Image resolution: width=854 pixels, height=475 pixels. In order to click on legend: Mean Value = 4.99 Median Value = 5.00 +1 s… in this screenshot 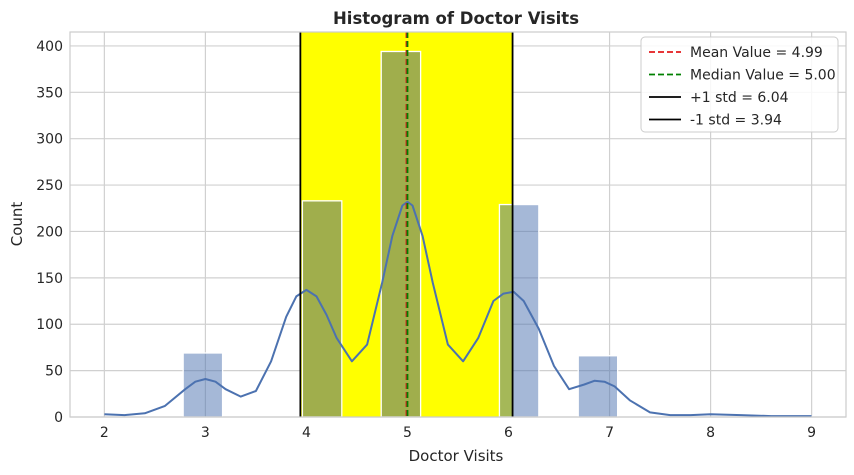, I will do `click(739, 84)`.